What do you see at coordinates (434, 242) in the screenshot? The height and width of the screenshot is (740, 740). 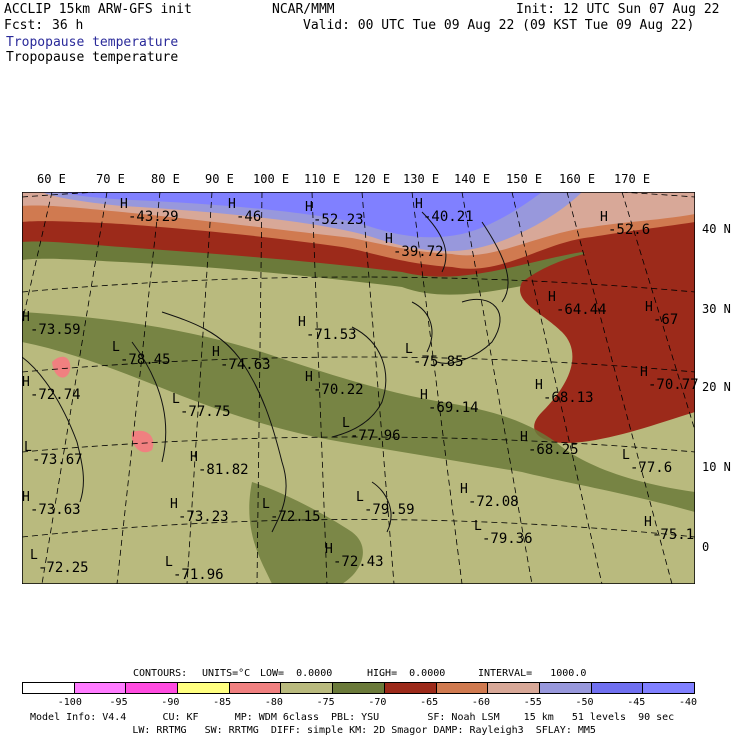 I see `coastline-manchuria` at bounding box center [434, 242].